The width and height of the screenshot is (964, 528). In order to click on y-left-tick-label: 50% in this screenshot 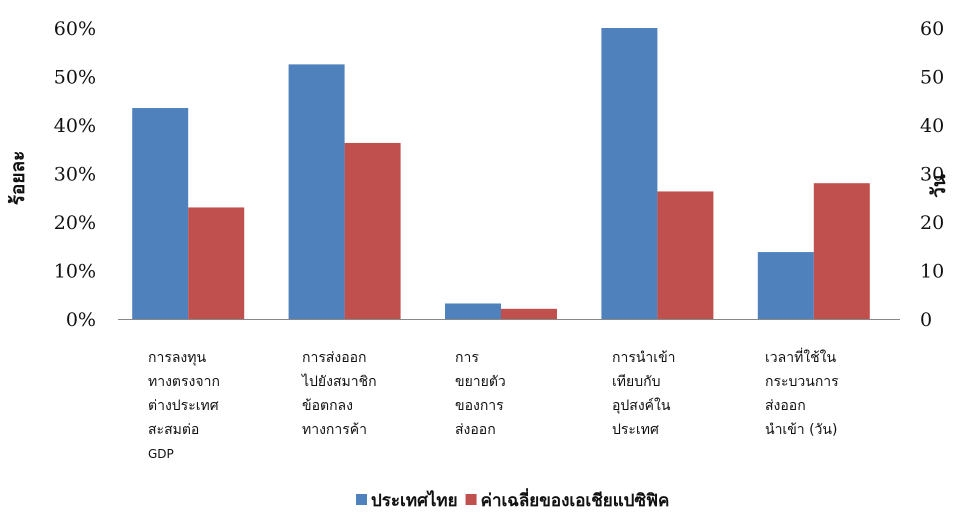, I will do `click(75, 78)`.